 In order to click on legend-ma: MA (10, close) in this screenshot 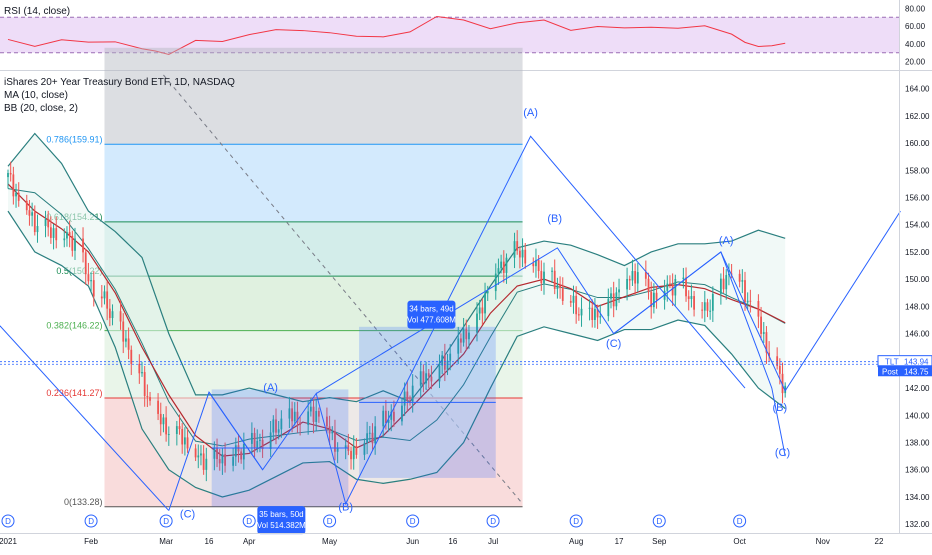, I will do `click(36, 95)`.